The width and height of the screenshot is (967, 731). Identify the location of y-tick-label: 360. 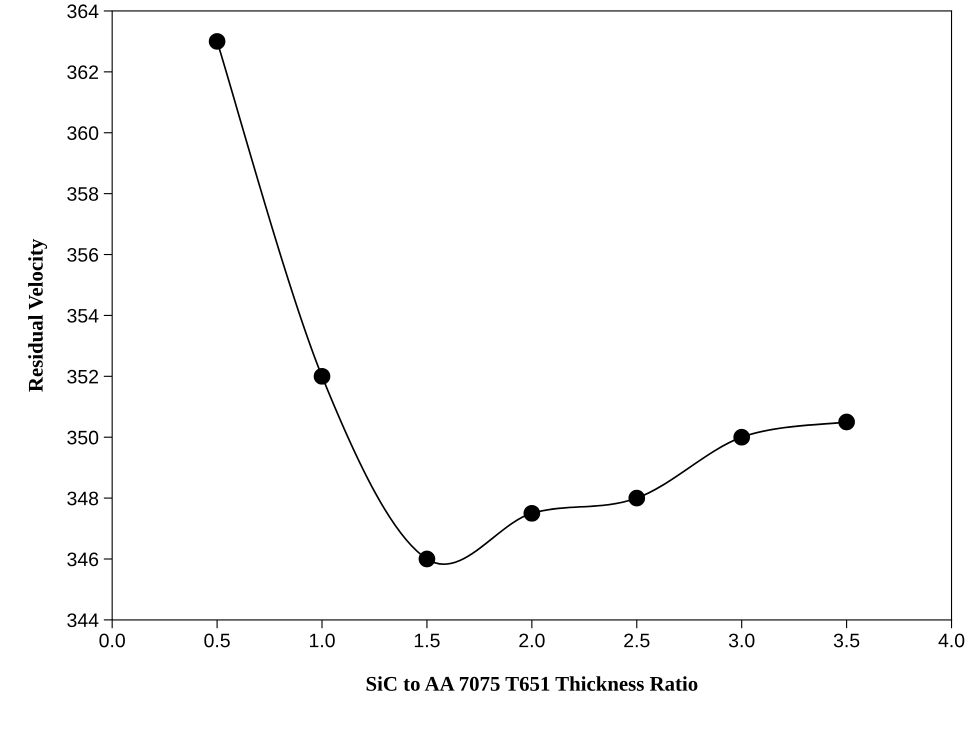
(82, 133).